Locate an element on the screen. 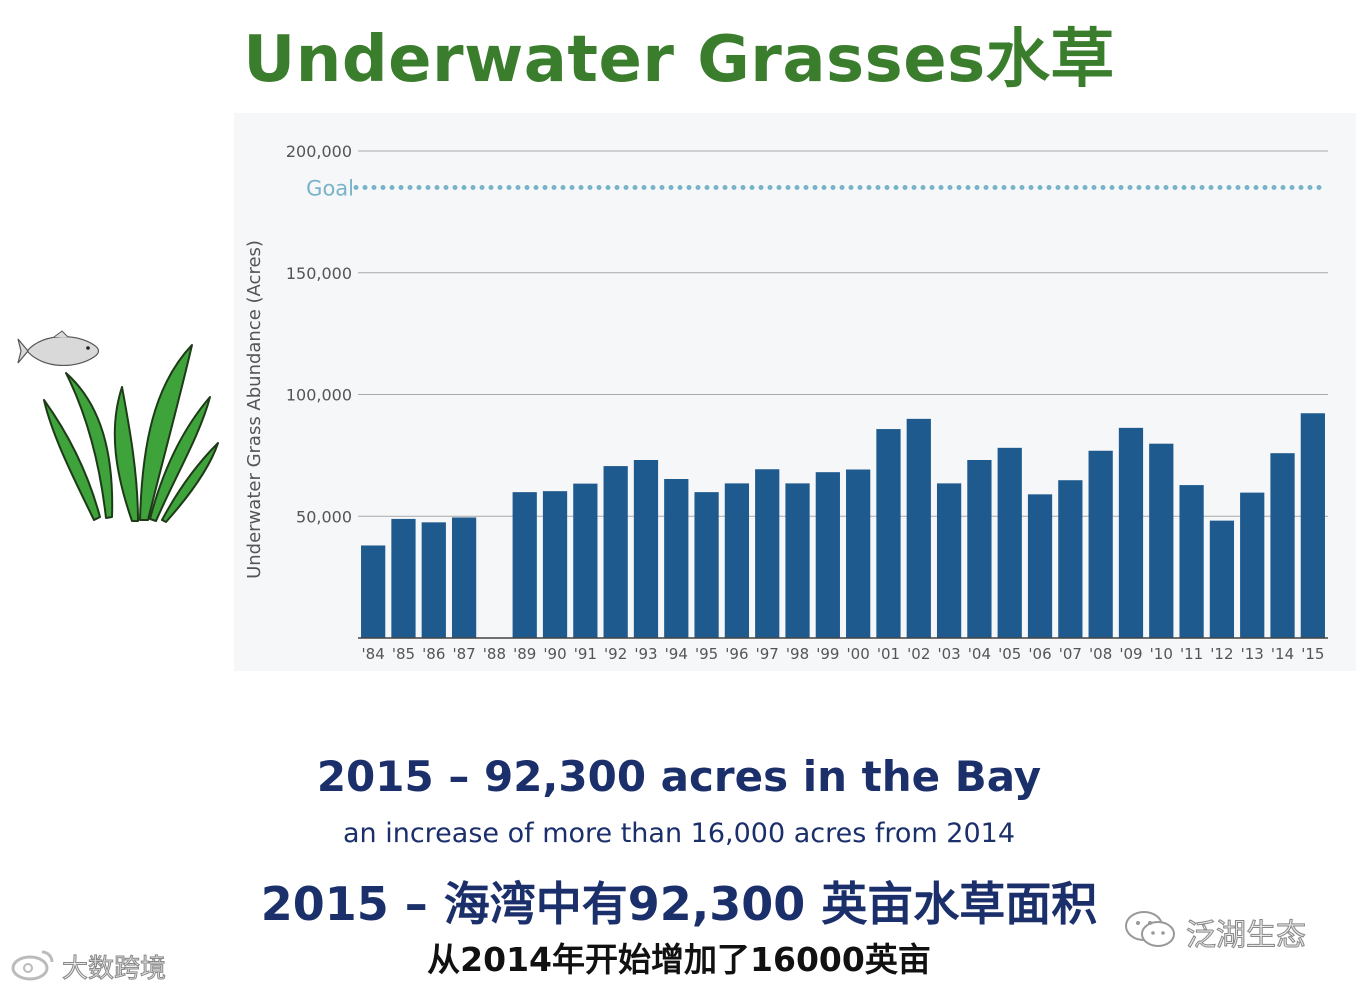 Image resolution: width=1358 pixels, height=988 pixels. x-tick-label: '92 is located at coordinates (615, 654).